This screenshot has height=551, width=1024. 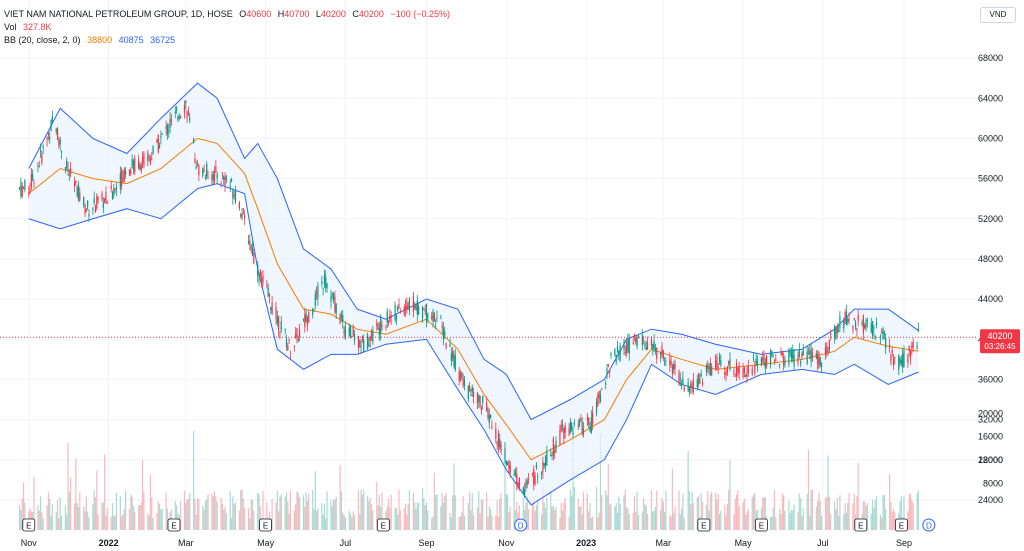 I want to click on legend-volume: Vol 327.8K, so click(x=30, y=27).